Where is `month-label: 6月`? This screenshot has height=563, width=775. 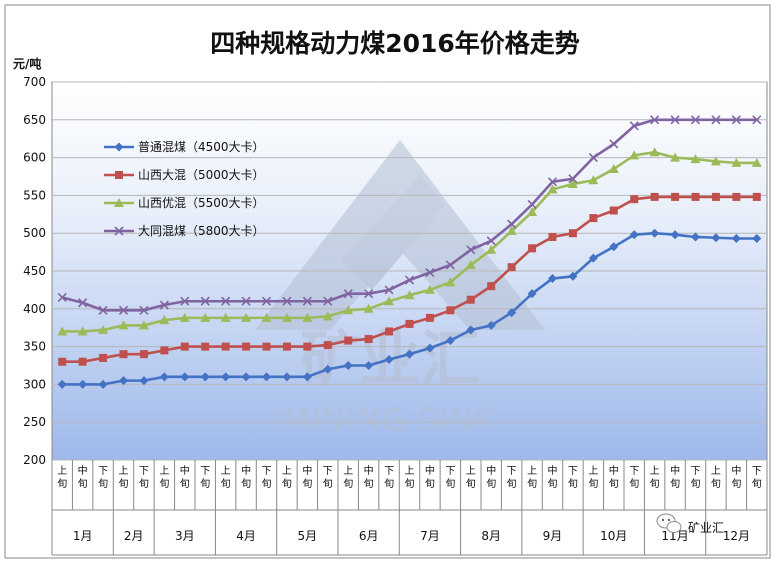
month-label: 6月 is located at coordinates (369, 536).